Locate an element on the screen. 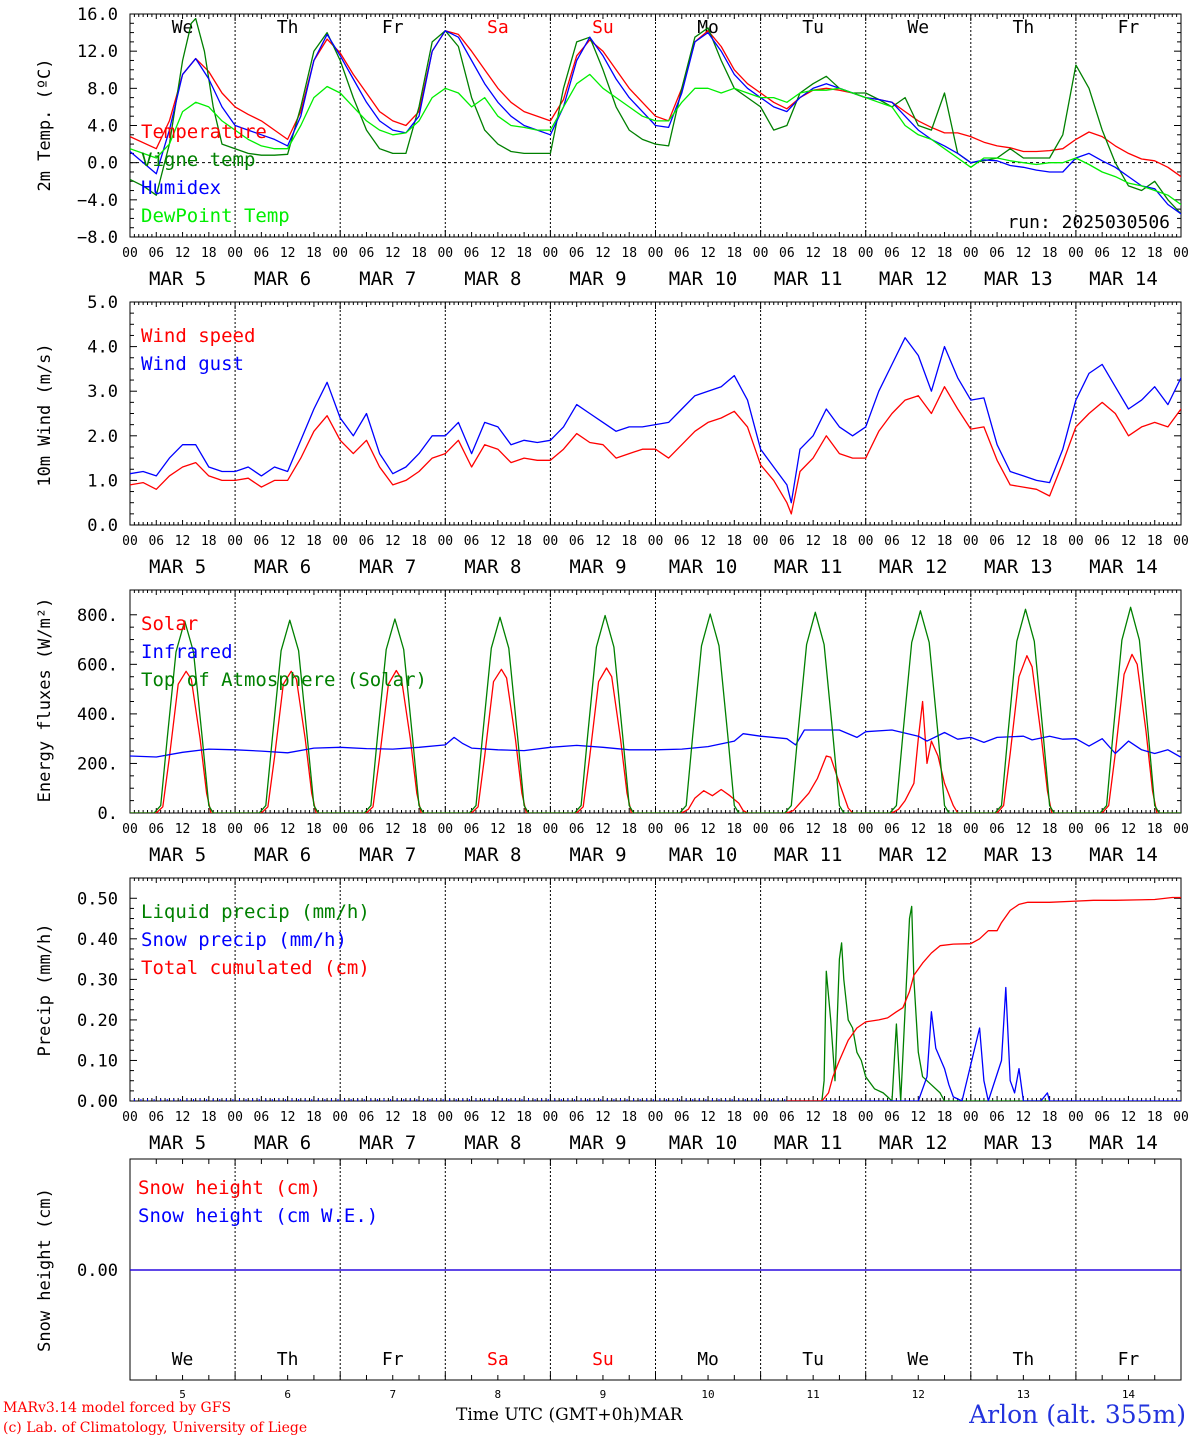 This screenshot has height=1440, width=1194. day-number-label: 14 is located at coordinates (1129, 1394).